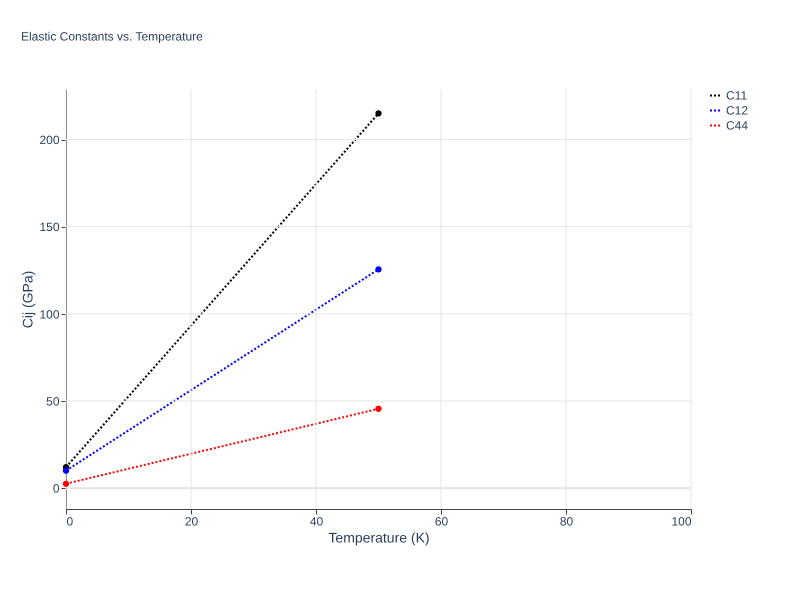 Image resolution: width=800 pixels, height=600 pixels. Describe the element at coordinates (49, 314) in the screenshot. I see `y-tick-label: 100` at that location.